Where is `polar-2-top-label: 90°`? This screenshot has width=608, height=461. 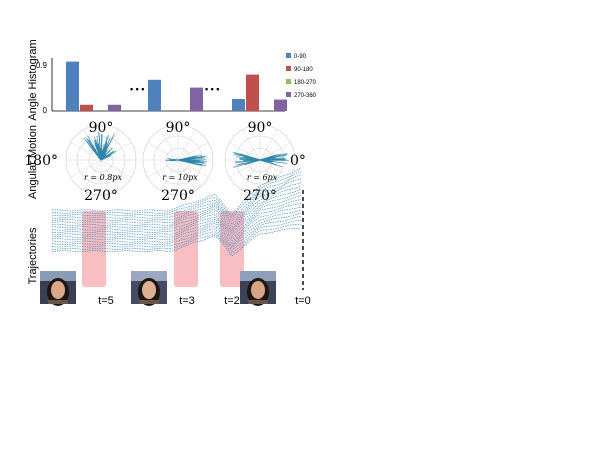 polar-2-top-label: 90° is located at coordinates (178, 128).